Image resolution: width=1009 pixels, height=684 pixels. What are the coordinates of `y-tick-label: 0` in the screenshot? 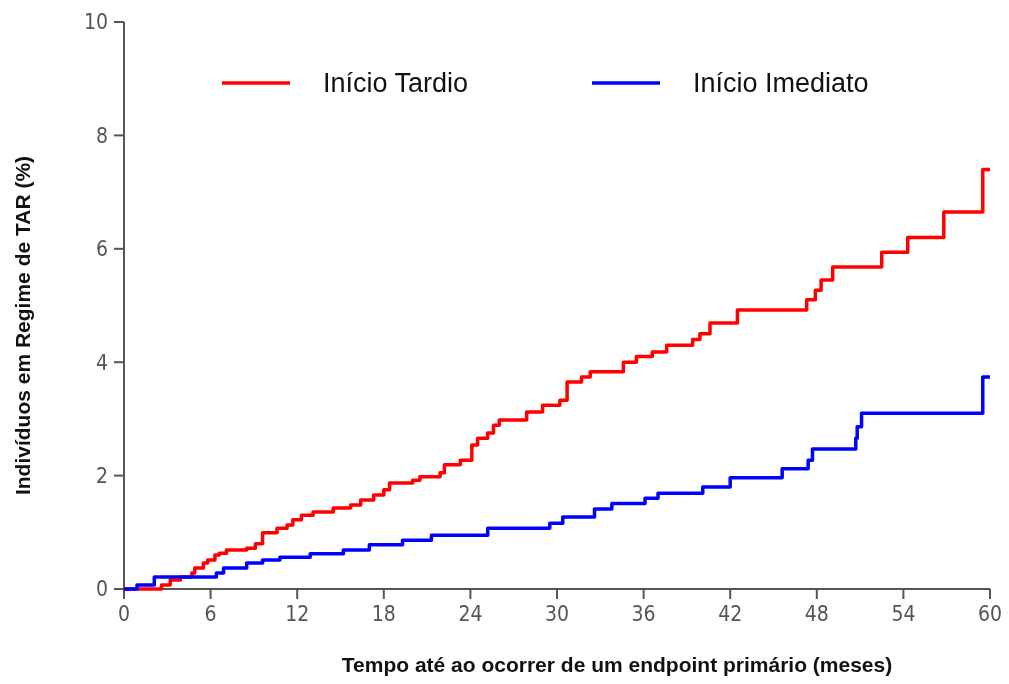 It's located at (101, 589).